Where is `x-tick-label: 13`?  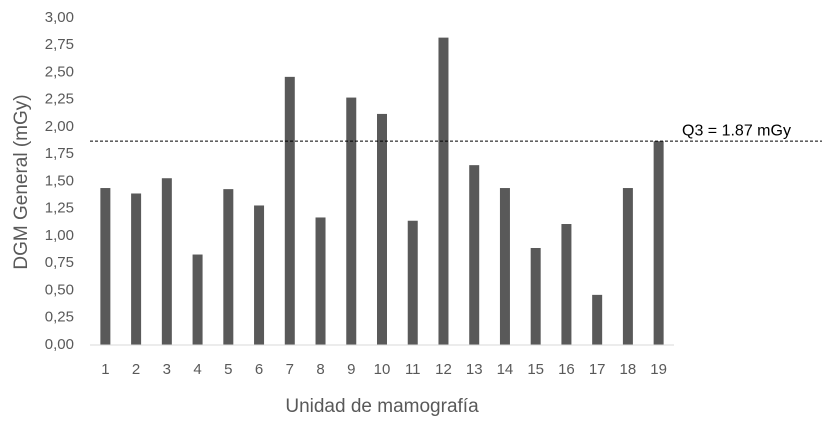
x-tick-label: 13 is located at coordinates (474, 369).